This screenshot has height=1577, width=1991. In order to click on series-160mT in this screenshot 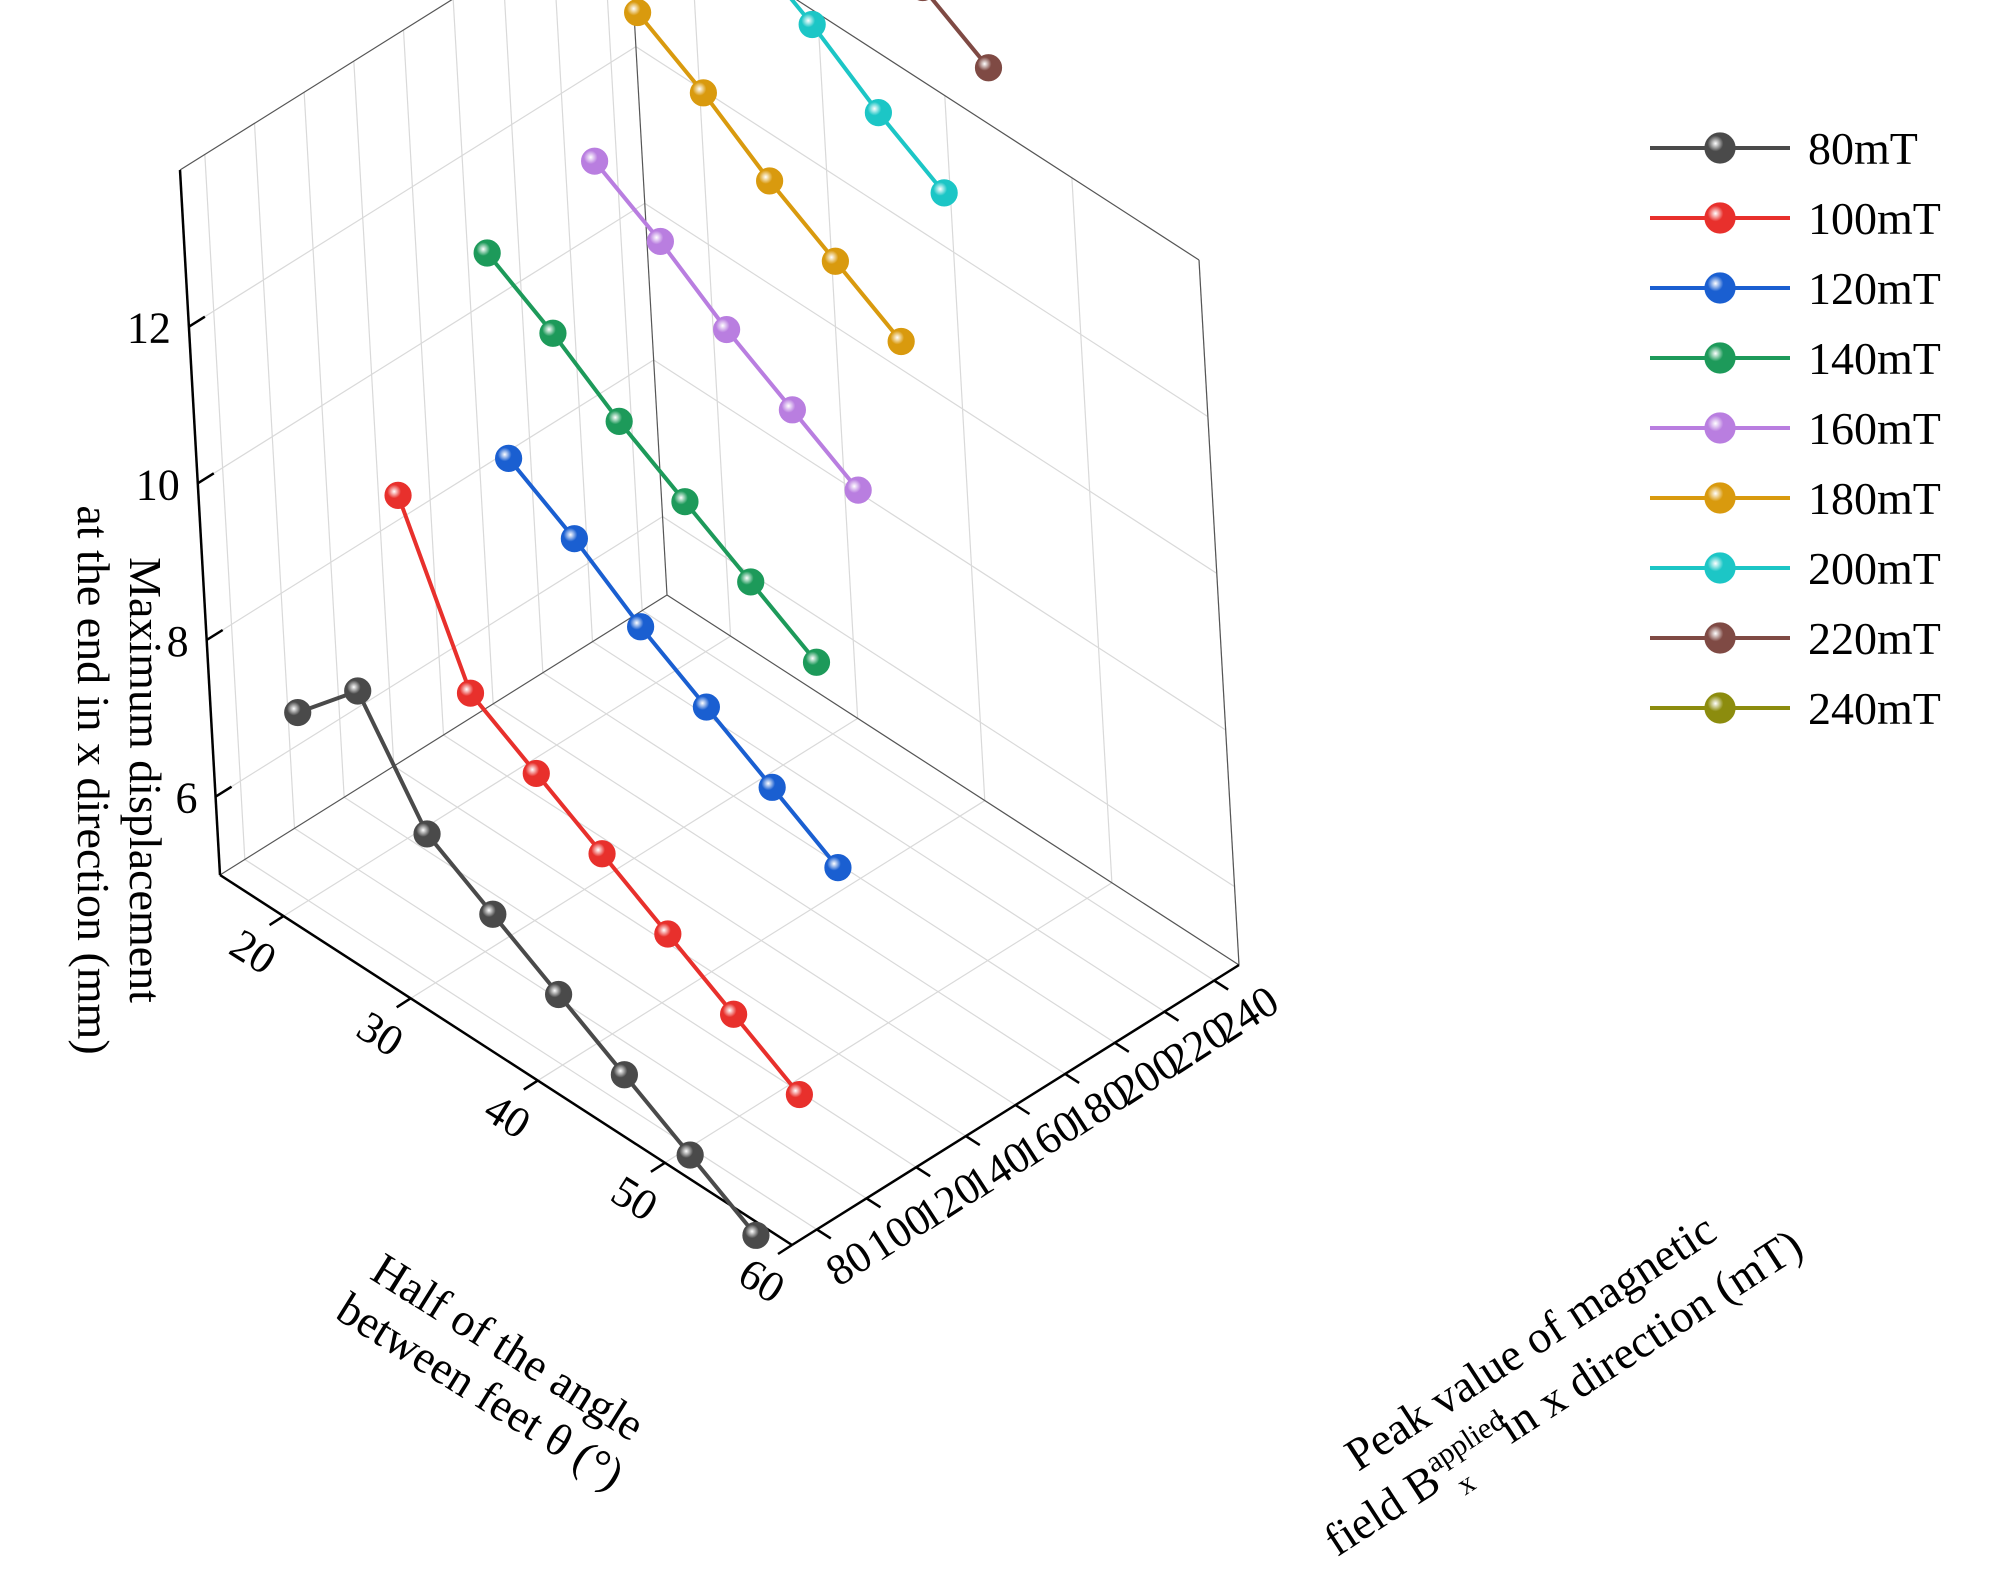, I will do `click(726, 325)`.